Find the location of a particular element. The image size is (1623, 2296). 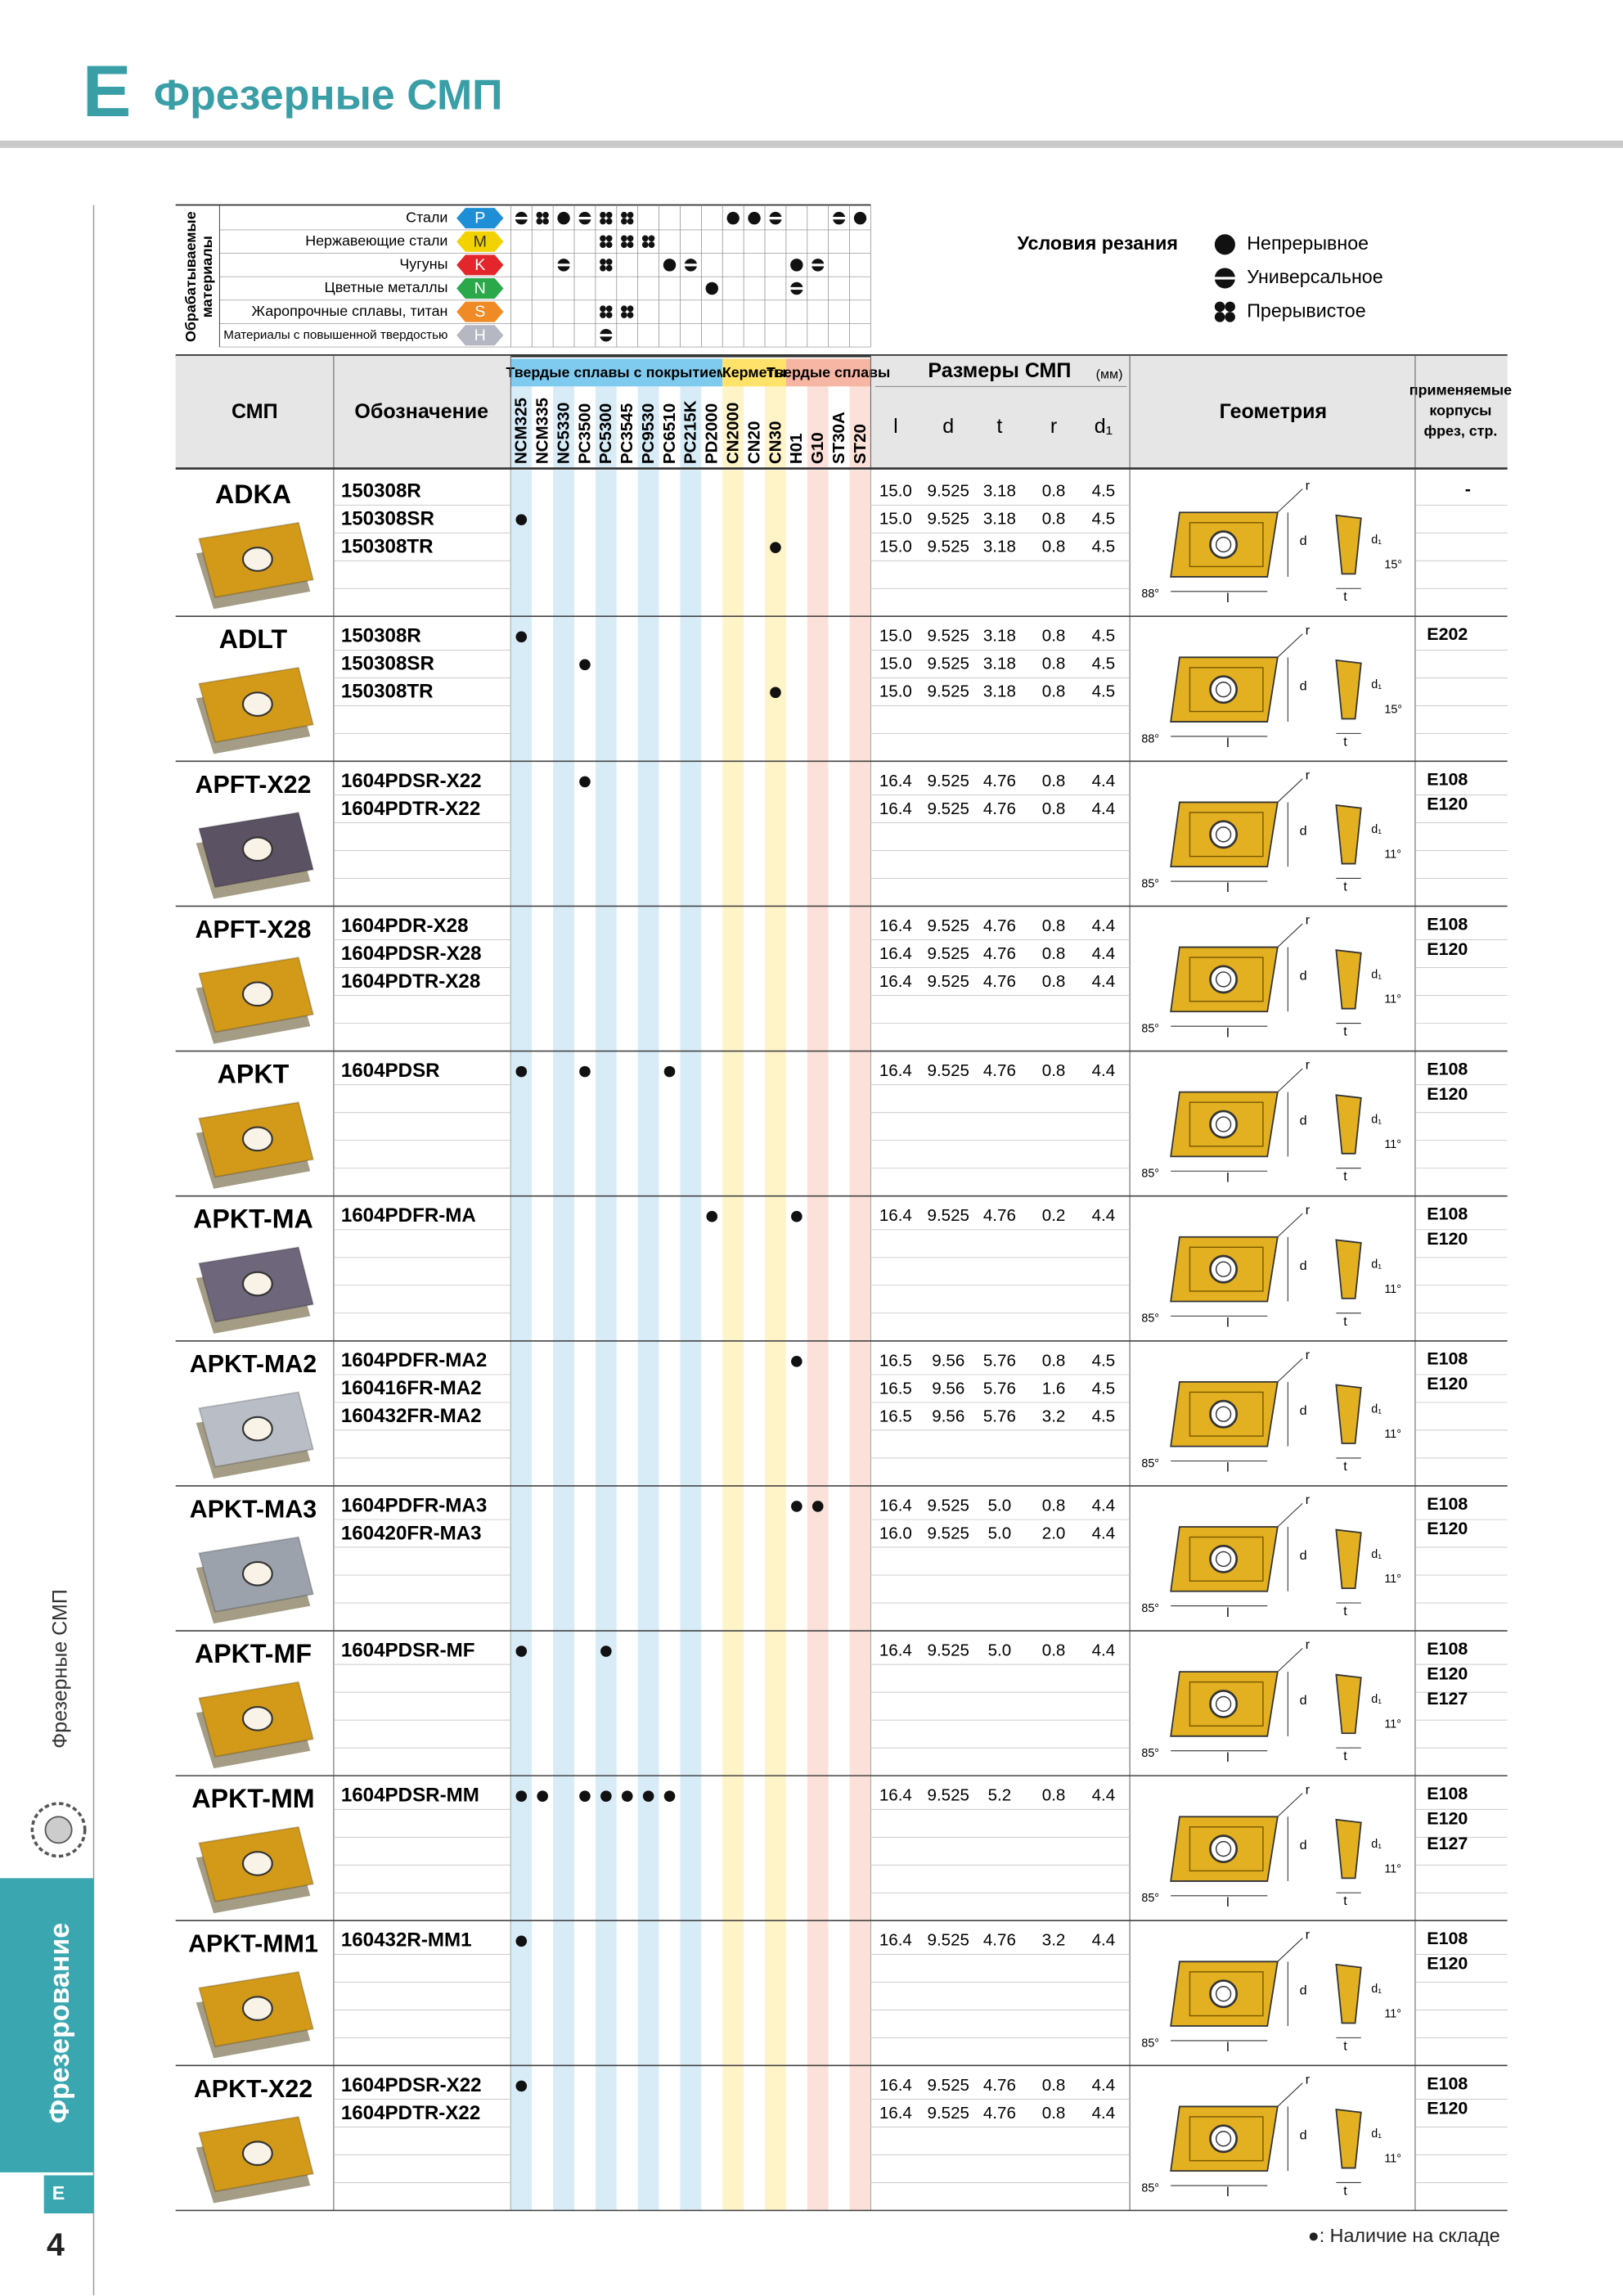

pages-header: корпусы is located at coordinates (1460, 410).